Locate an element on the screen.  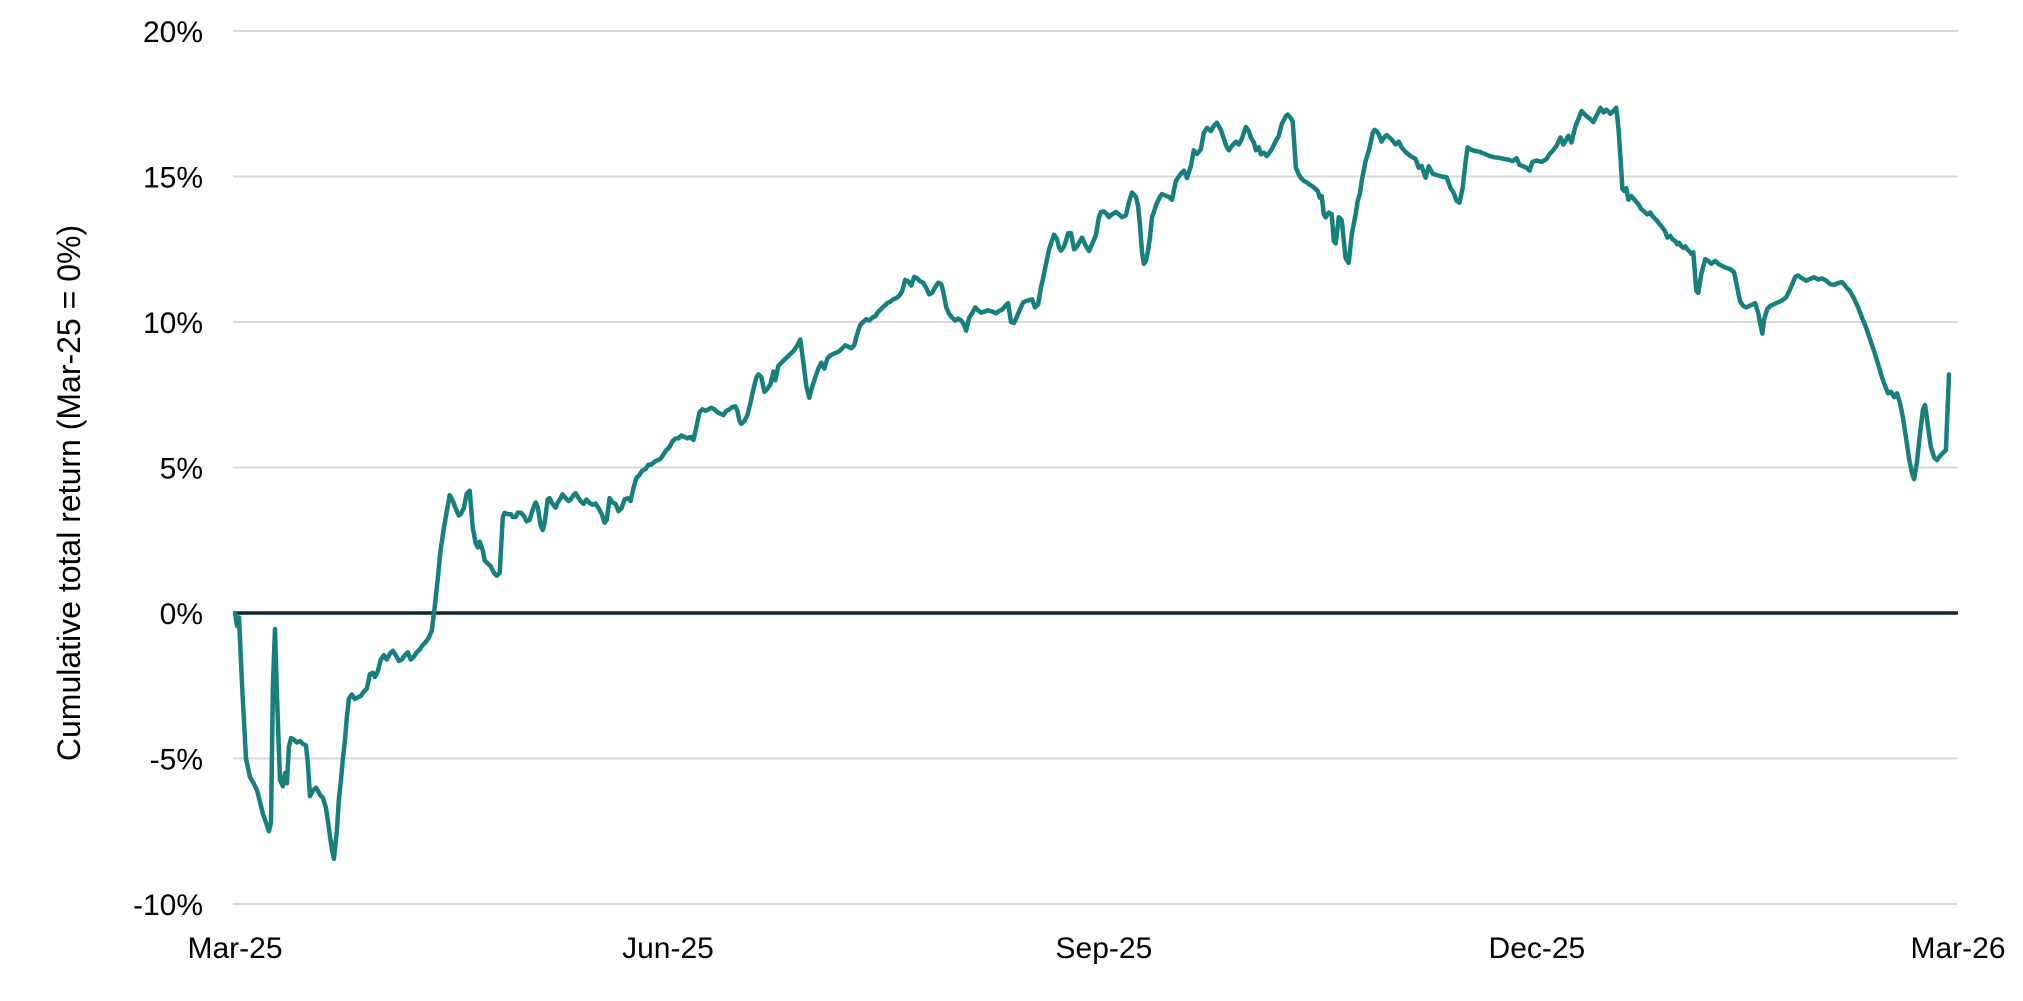
y-tick-label: 0% is located at coordinates (181, 614).